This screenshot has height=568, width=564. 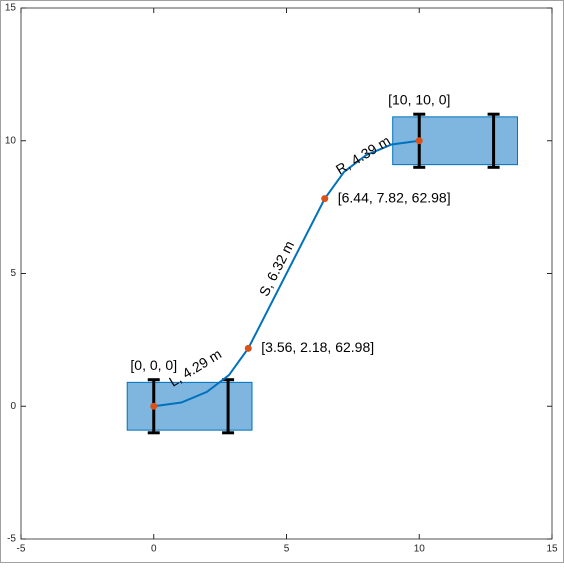 What do you see at coordinates (420, 549) in the screenshot?
I see `x-tick-label: 10` at bounding box center [420, 549].